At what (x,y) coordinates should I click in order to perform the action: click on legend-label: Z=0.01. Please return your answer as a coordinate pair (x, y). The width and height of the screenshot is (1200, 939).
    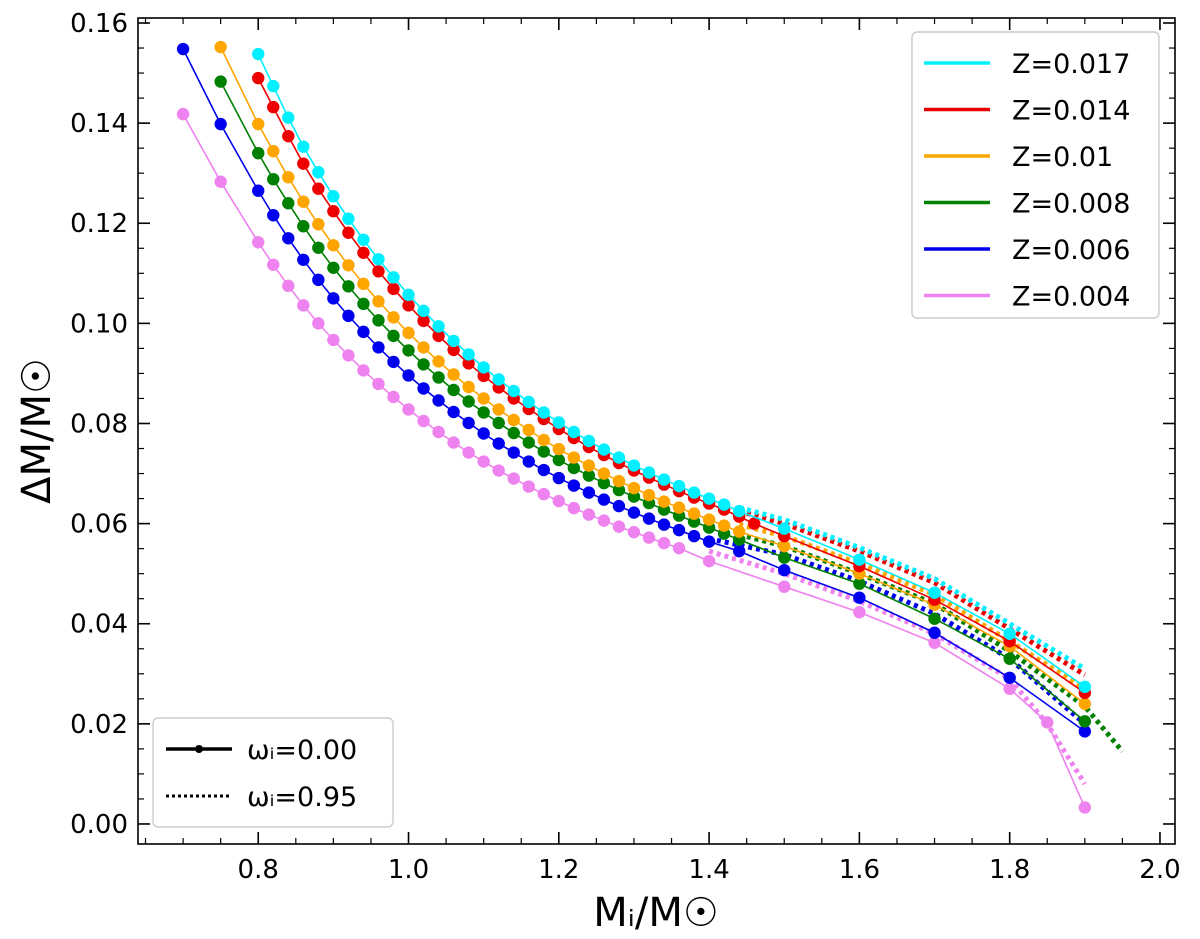
    Looking at the image, I should click on (1062, 157).